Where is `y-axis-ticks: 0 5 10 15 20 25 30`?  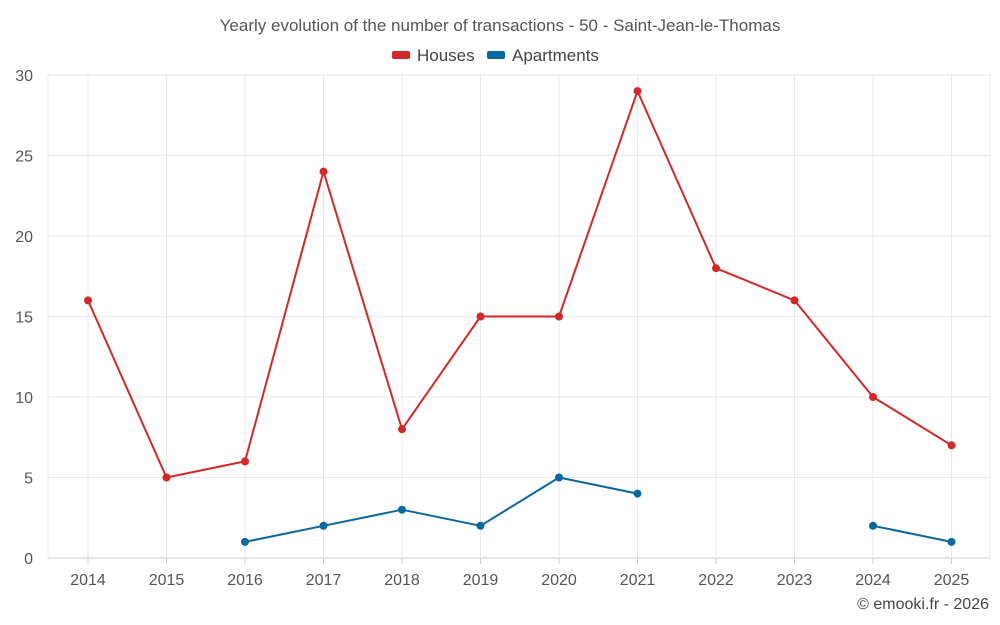
y-axis-ticks: 0 5 10 15 20 25 30 is located at coordinates (24, 318).